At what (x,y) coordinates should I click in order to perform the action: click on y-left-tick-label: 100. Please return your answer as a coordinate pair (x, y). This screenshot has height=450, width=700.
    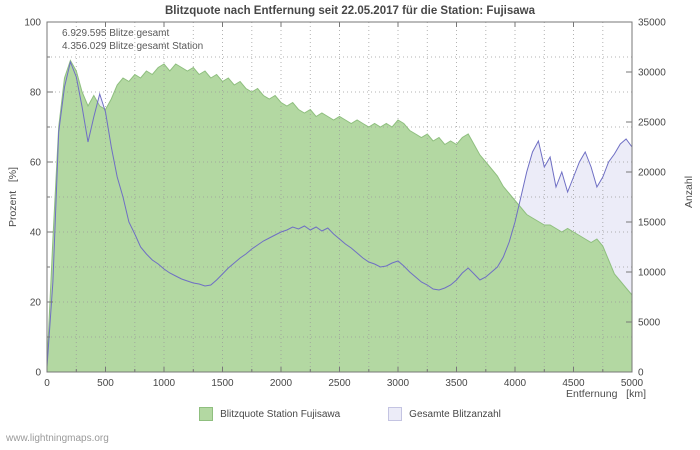
    Looking at the image, I should click on (32, 23).